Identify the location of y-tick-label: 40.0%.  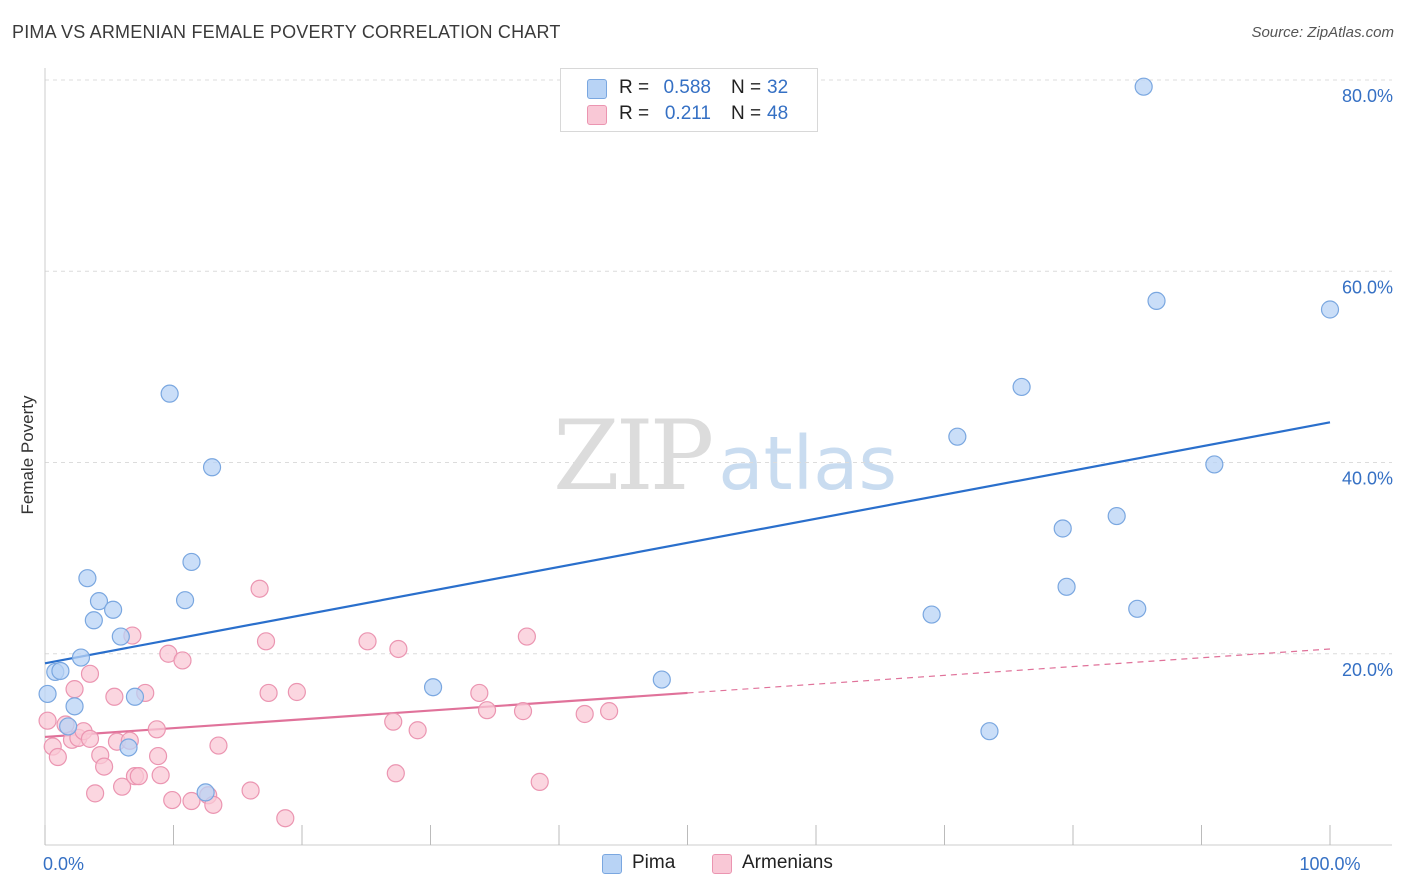
(1367, 479).